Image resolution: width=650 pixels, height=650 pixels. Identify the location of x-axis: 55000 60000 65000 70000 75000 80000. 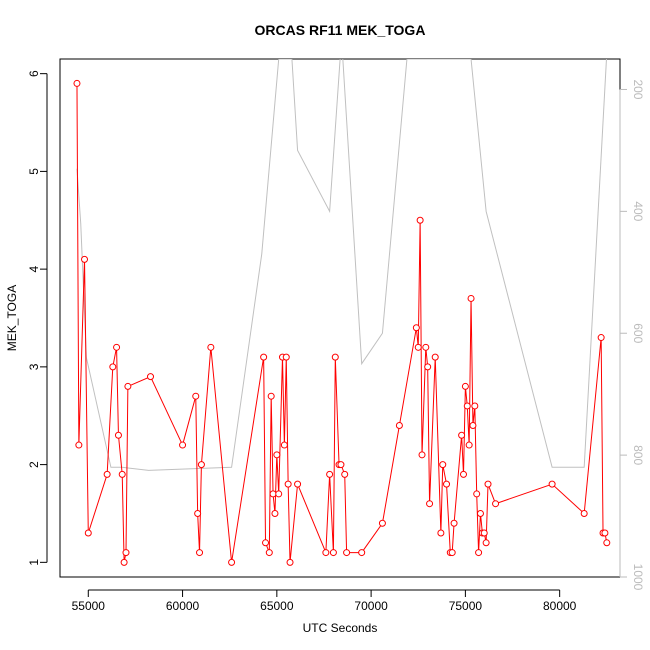
(324, 601).